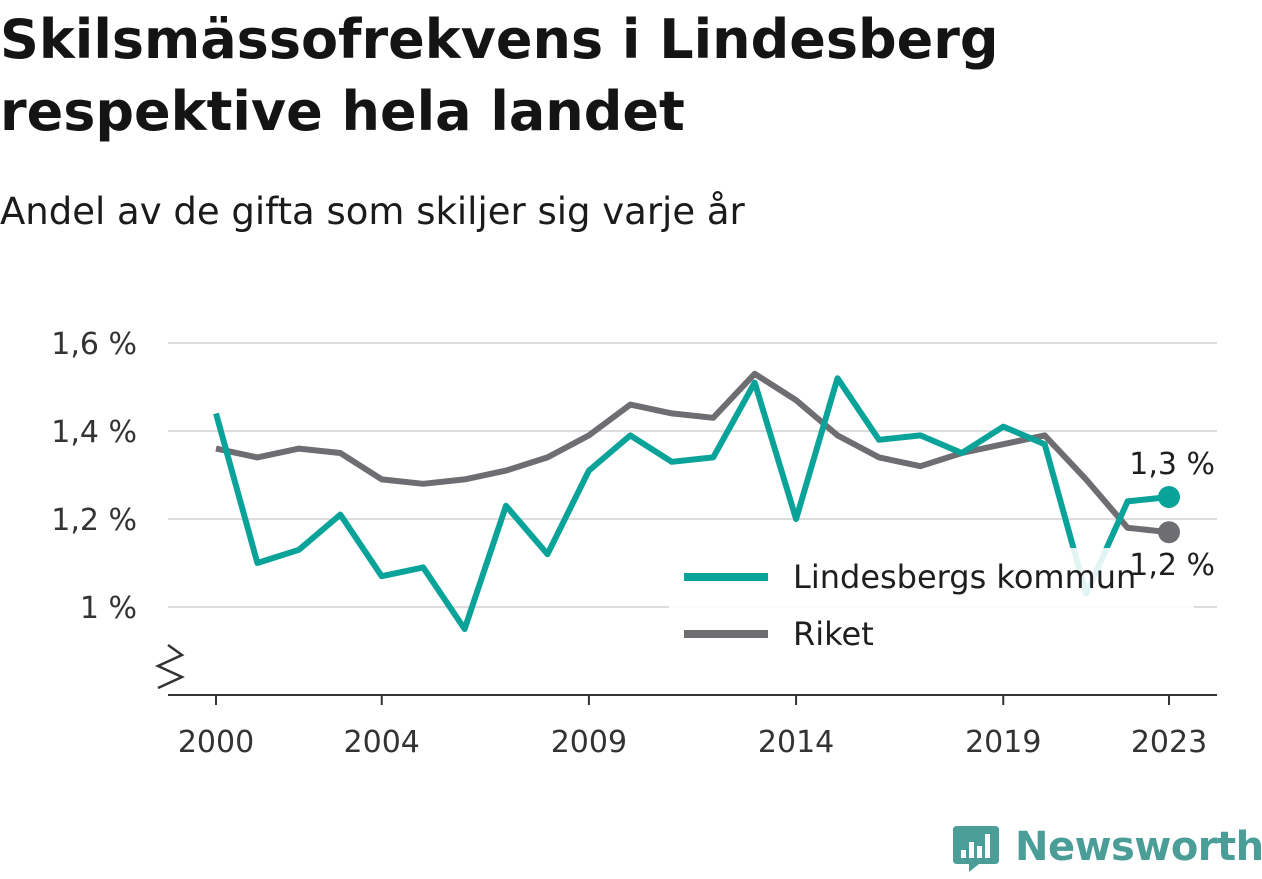 This screenshot has width=1262, height=879. What do you see at coordinates (94, 432) in the screenshot?
I see `y-tick-label: 1,4 %` at bounding box center [94, 432].